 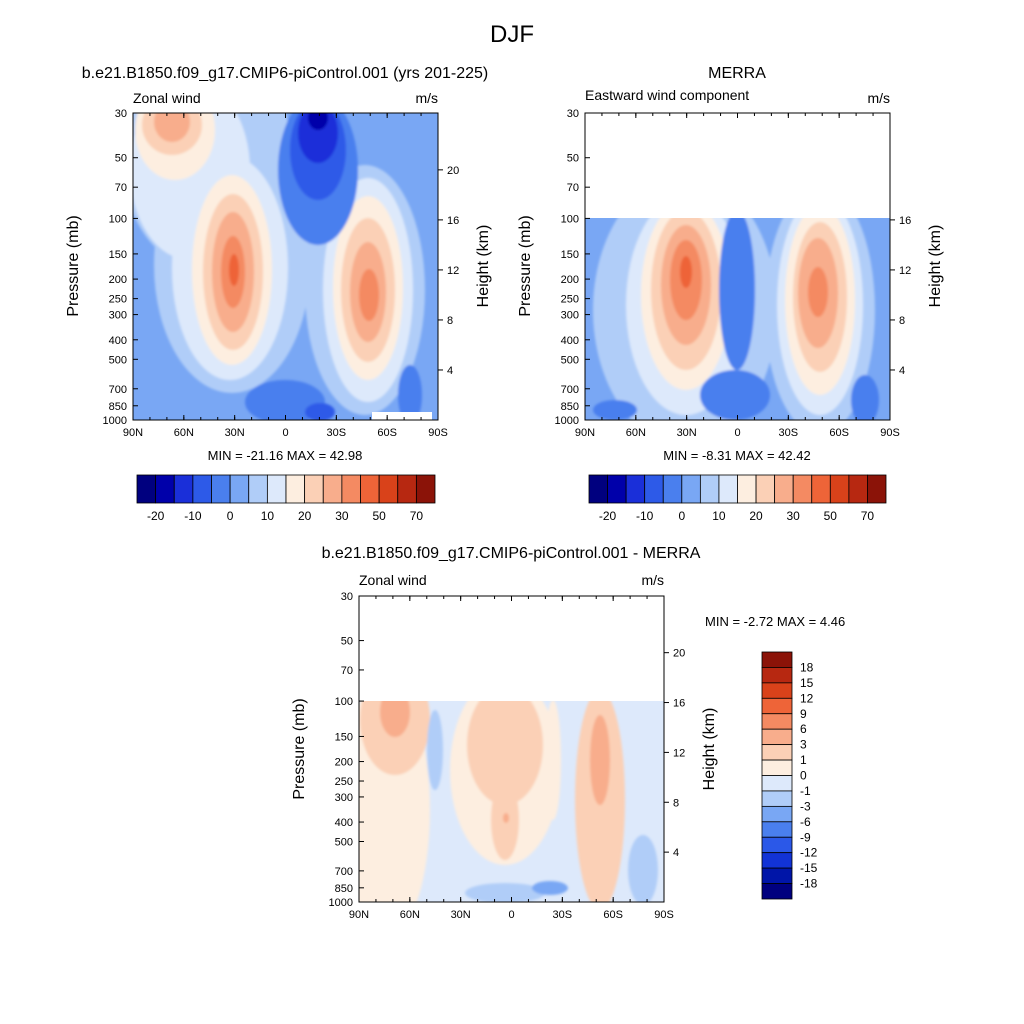 I want to click on panel-obs-colorbar: -20 -10 0 10 20 30 50 70, so click(x=737, y=498).